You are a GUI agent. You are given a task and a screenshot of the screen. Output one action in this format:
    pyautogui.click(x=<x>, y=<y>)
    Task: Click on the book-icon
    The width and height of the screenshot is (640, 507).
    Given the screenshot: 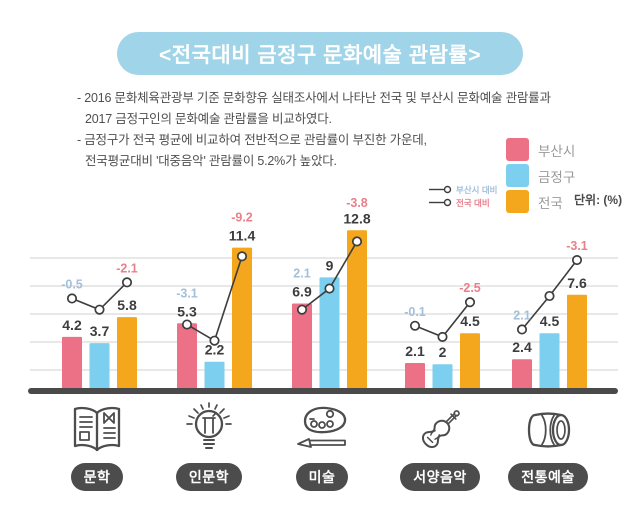 What is the action you would take?
    pyautogui.click(x=97, y=429)
    